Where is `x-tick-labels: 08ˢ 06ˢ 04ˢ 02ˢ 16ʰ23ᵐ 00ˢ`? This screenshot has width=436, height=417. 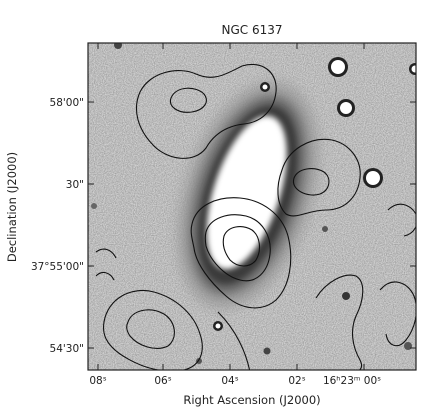 x-tick-labels: 08ˢ 06ˢ 04ˢ 02ˢ 16ʰ23ᵐ 00ˢ is located at coordinates (235, 381).